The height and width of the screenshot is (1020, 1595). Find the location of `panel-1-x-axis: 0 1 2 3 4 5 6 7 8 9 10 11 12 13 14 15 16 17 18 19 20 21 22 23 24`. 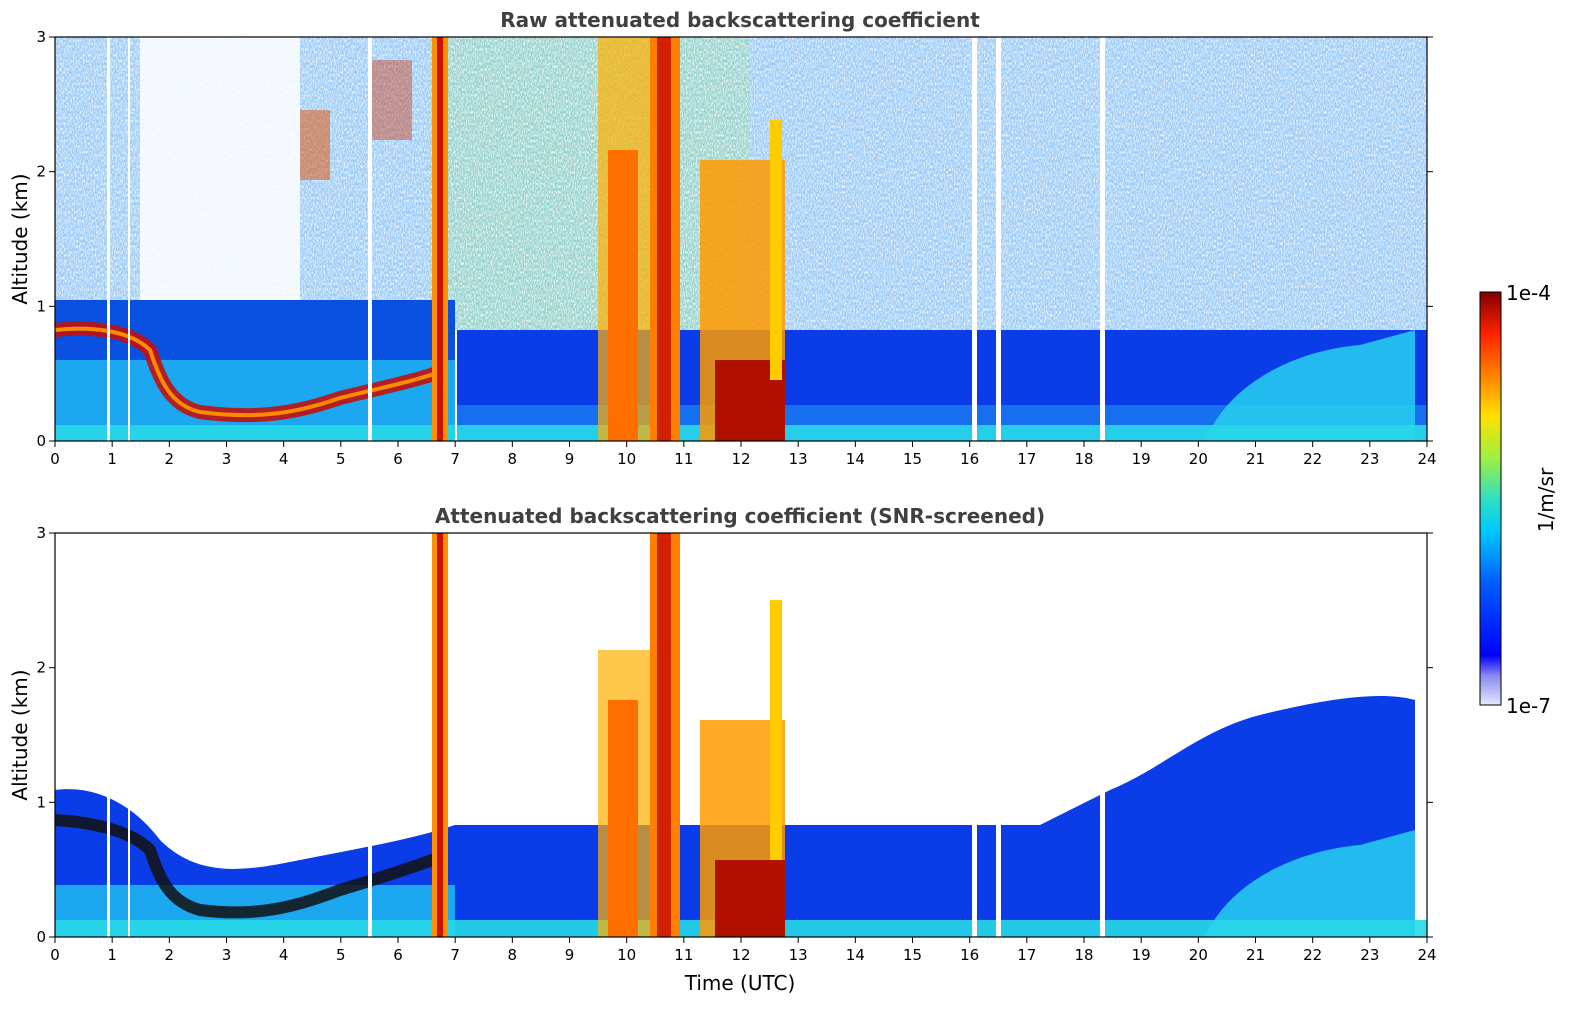

panel-1-x-axis: 0 1 2 3 4 5 6 7 8 9 10 11 12 13 14 15 16 17 18 19 20 21 22 23 24 is located at coordinates (743, 454).